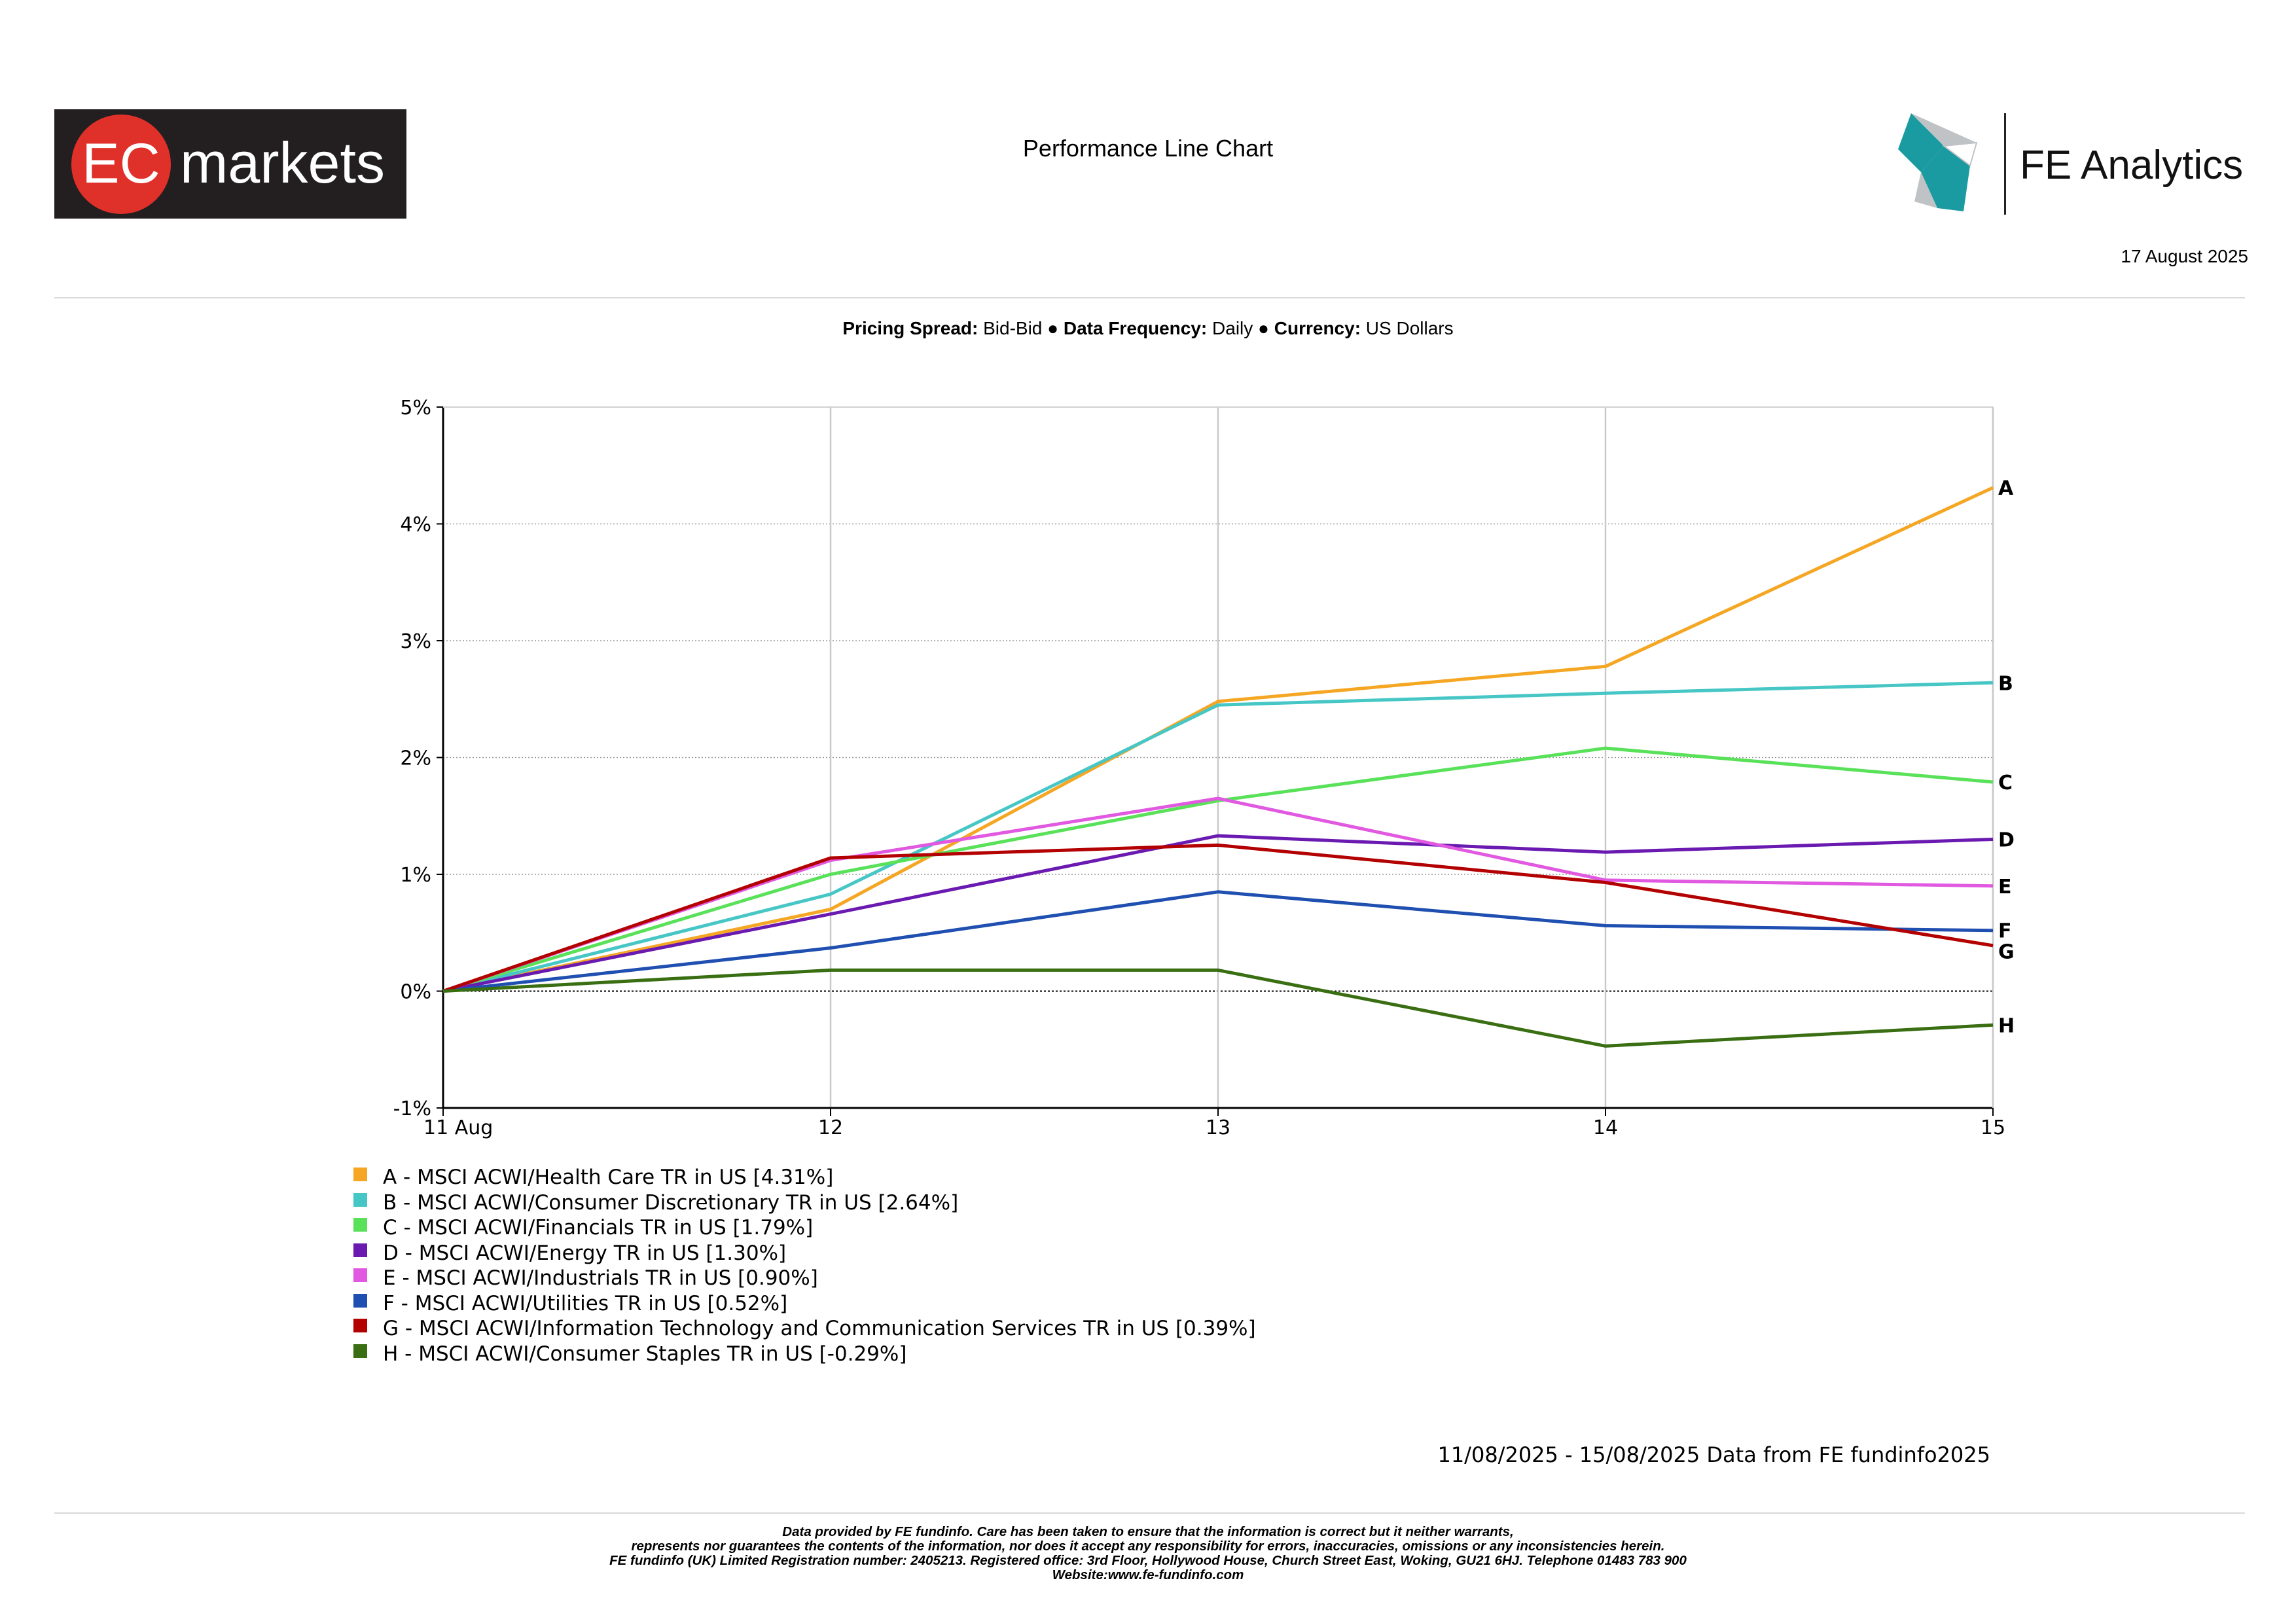  What do you see at coordinates (2007, 757) in the screenshot?
I see `chart-end-labels: A B C D EFG H` at bounding box center [2007, 757].